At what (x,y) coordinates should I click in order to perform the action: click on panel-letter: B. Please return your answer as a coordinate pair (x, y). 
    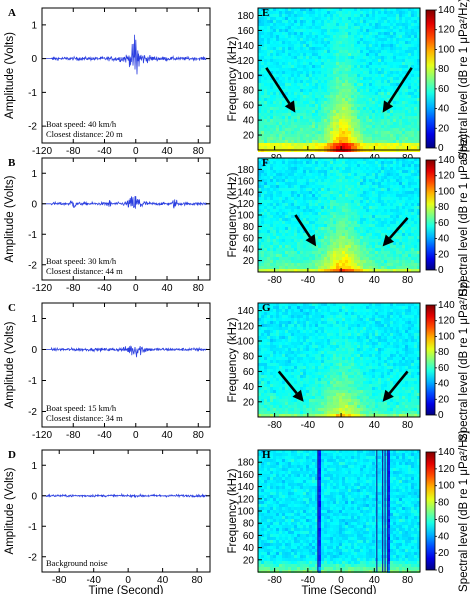
    Looking at the image, I should click on (12, 163).